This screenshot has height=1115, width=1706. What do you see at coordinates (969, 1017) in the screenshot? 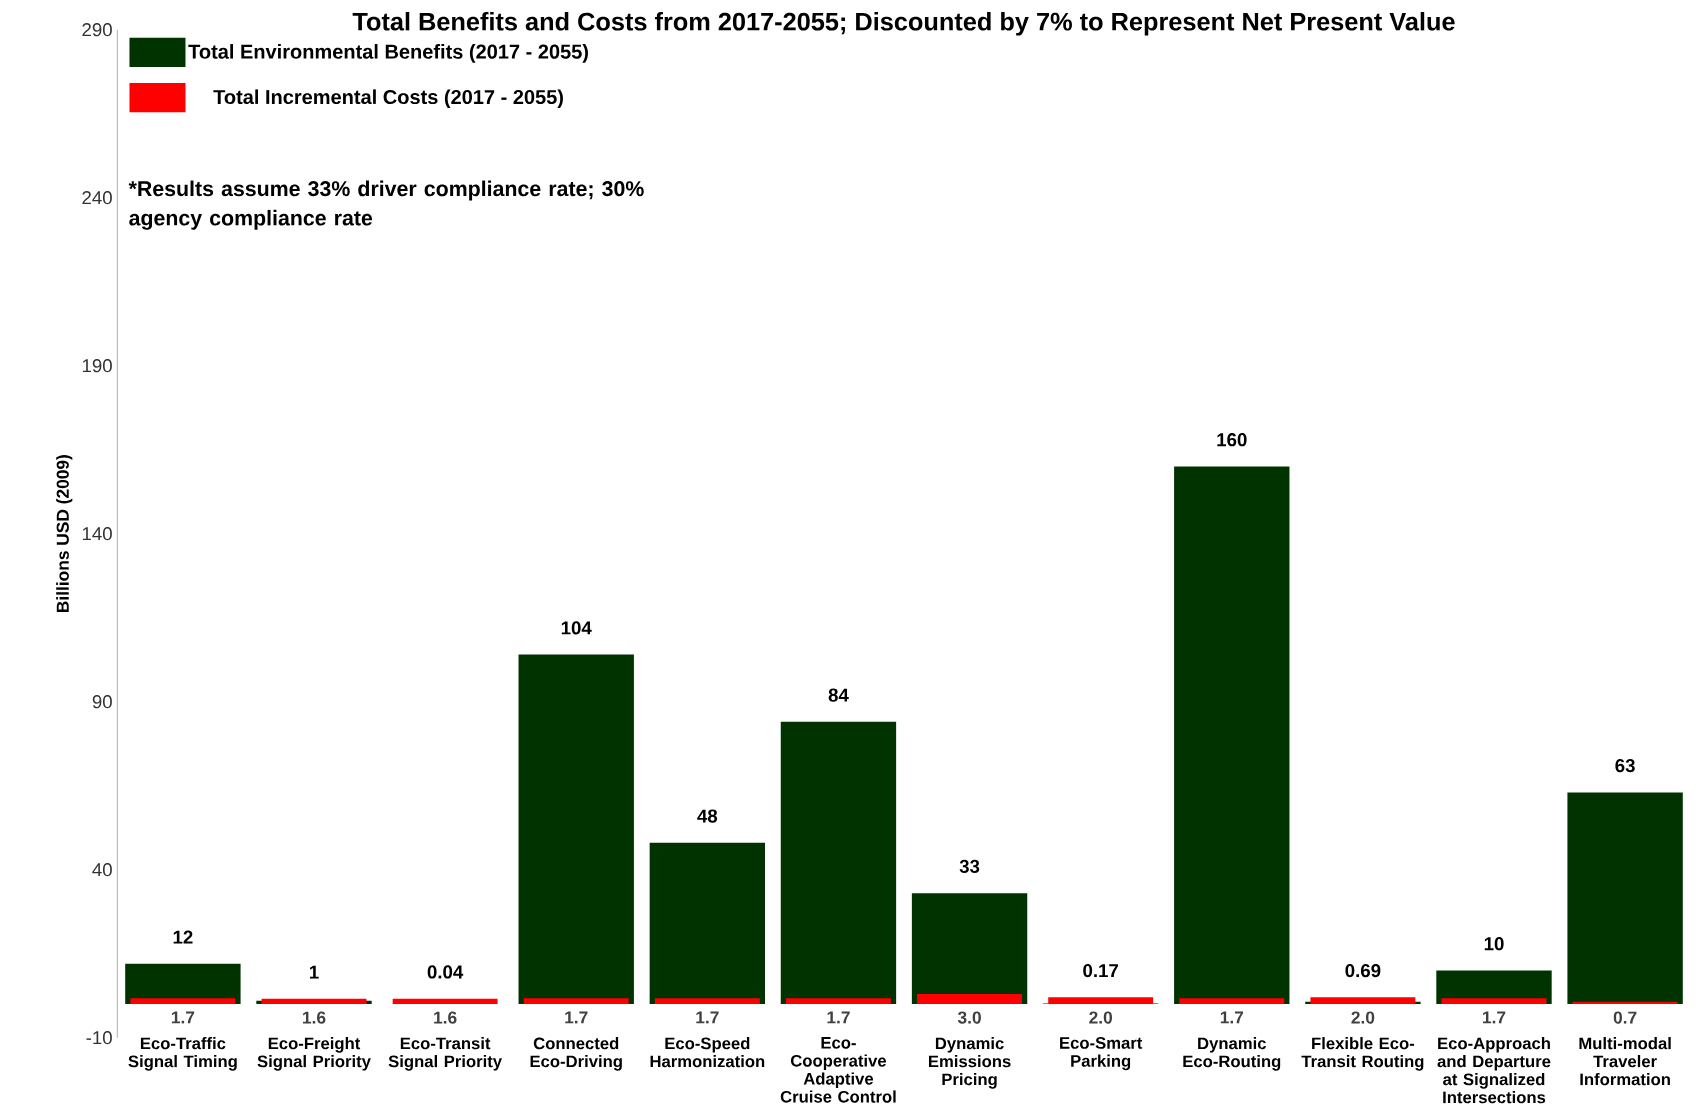
I see `data-label: 3.0` at bounding box center [969, 1017].